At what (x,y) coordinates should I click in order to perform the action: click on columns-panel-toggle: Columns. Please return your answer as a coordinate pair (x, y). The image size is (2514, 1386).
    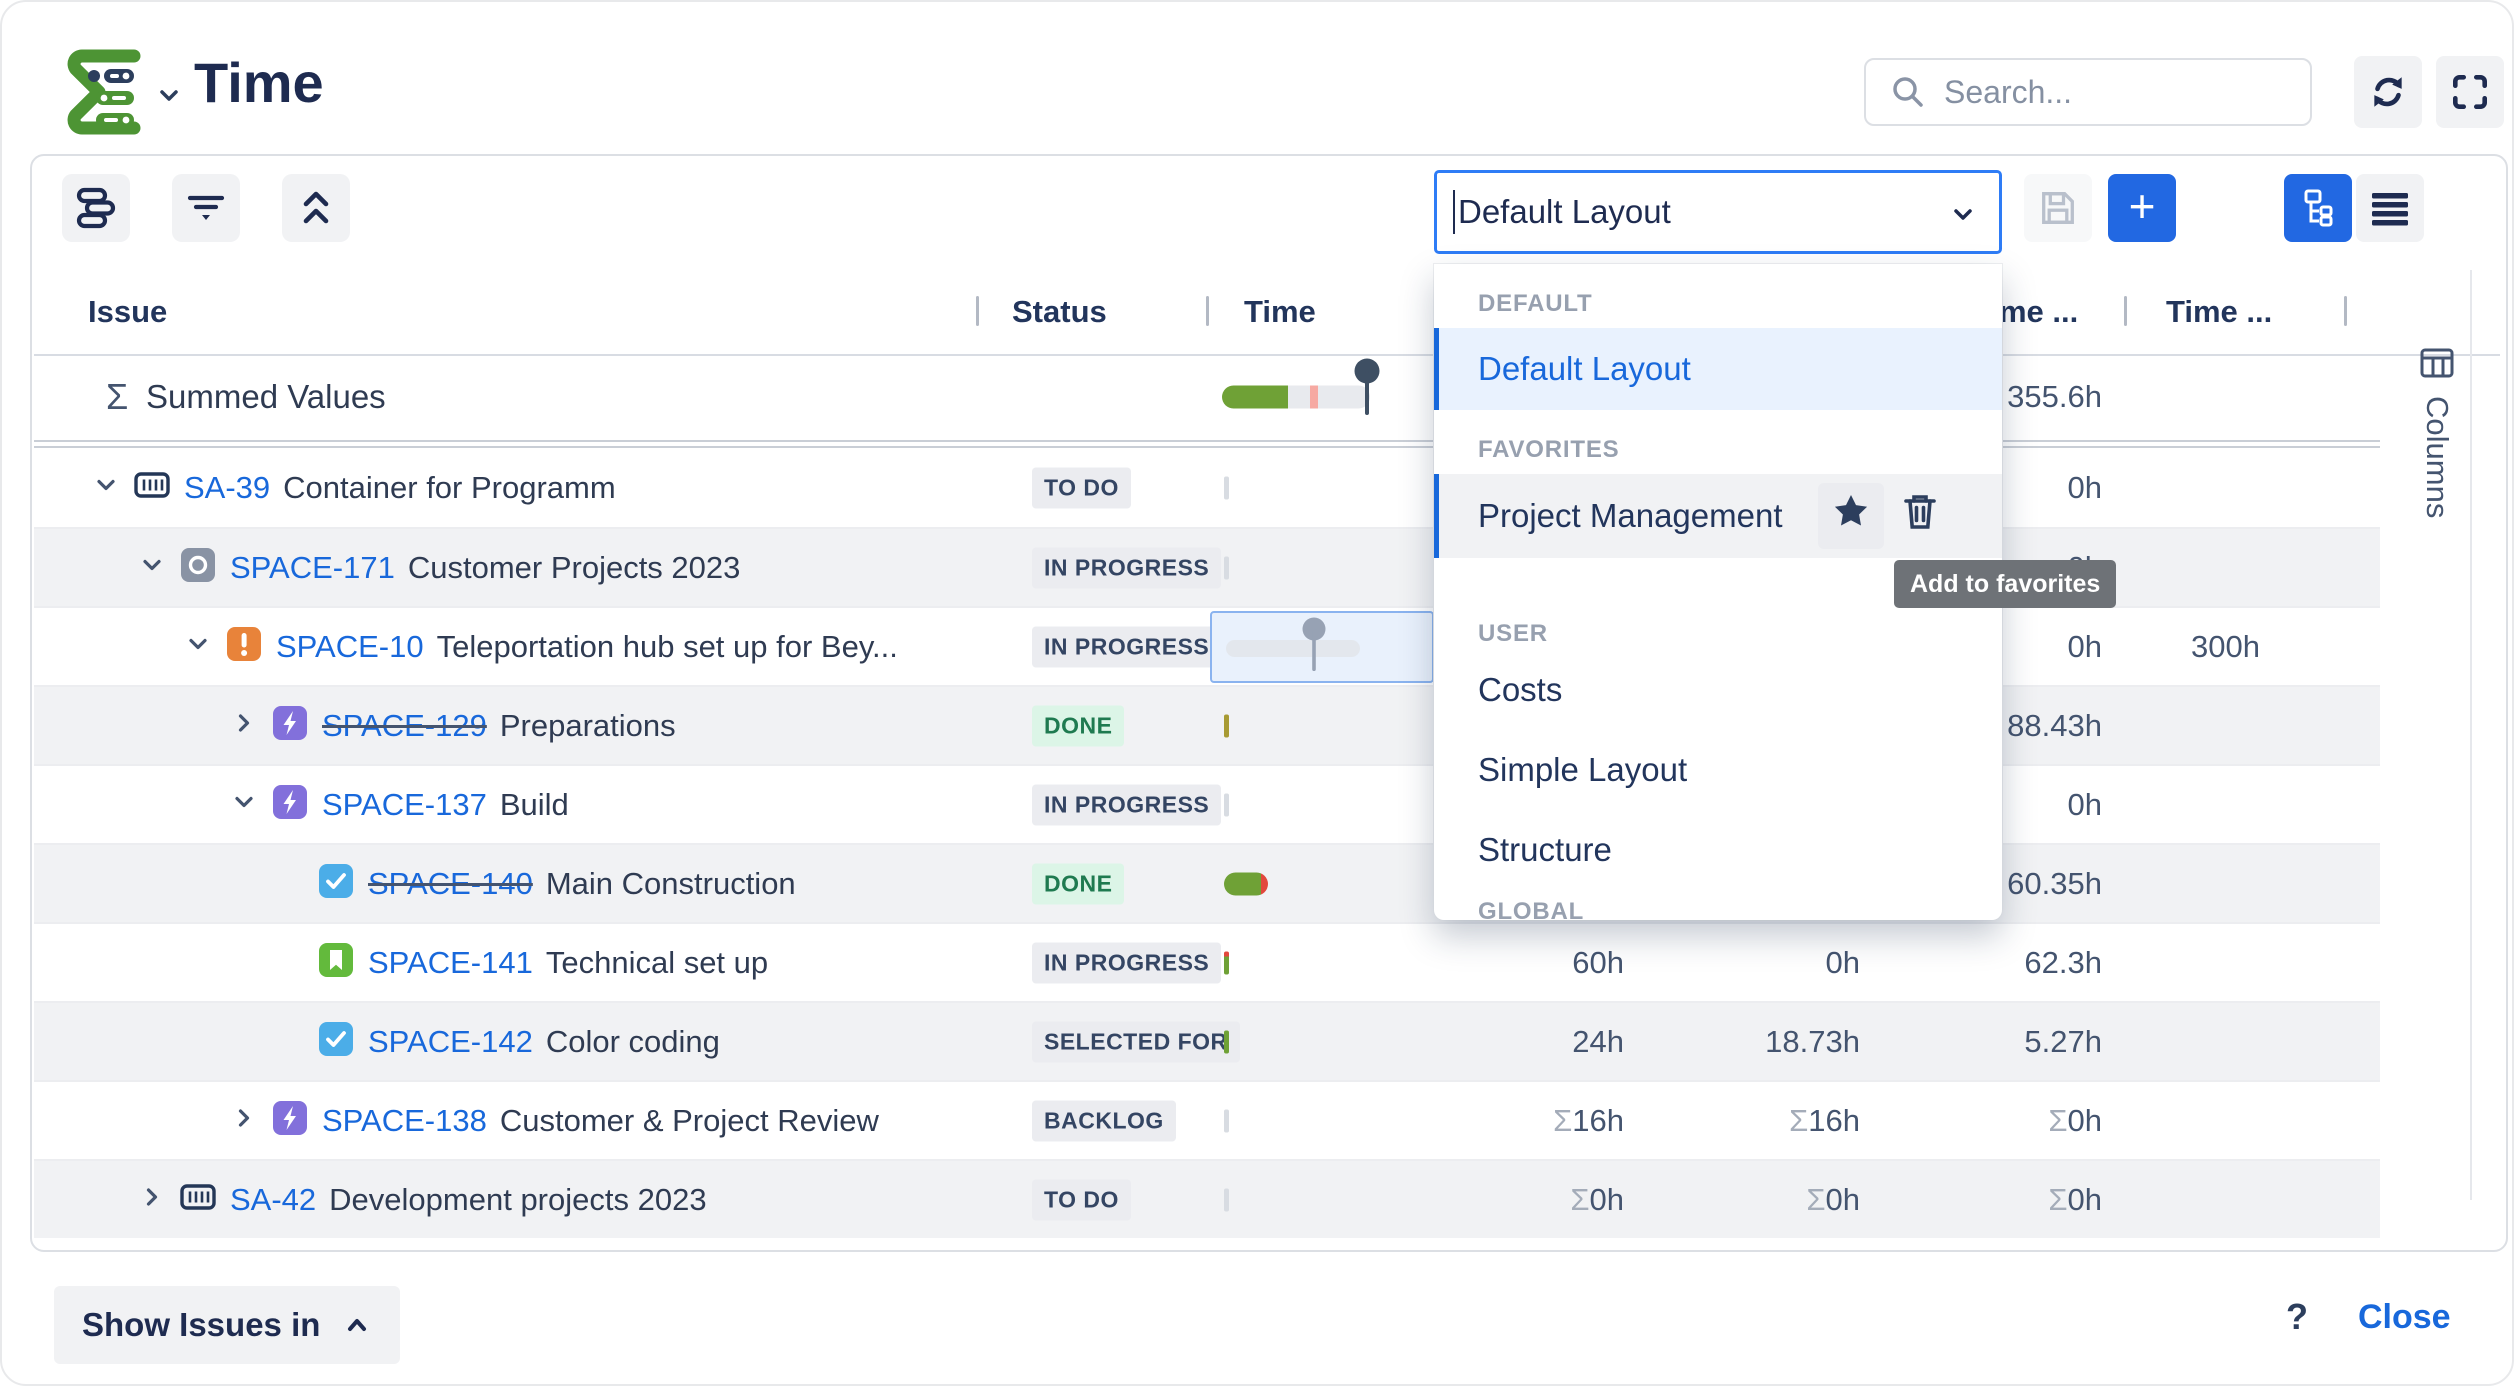
    Looking at the image, I should click on (2437, 432).